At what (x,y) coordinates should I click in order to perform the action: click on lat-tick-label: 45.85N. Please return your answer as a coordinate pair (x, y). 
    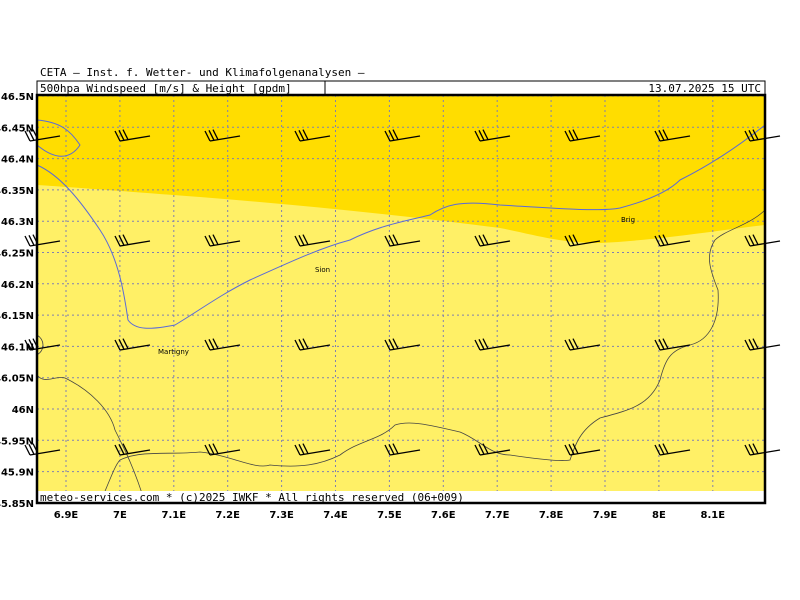
    Looking at the image, I should click on (17, 504).